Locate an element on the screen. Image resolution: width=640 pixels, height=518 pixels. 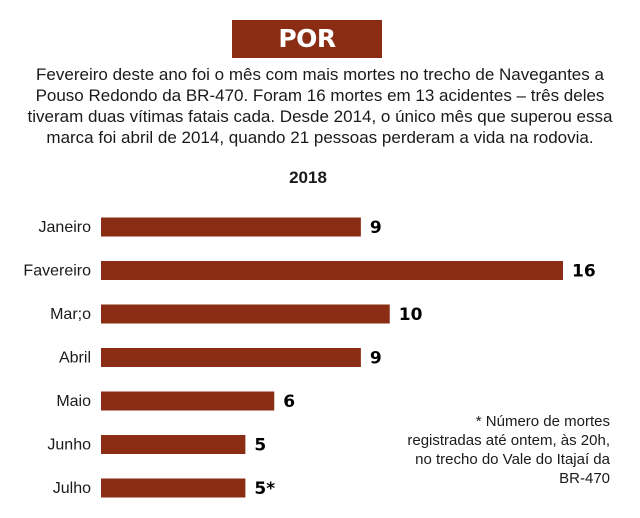
value-label: 10 is located at coordinates (411, 315).